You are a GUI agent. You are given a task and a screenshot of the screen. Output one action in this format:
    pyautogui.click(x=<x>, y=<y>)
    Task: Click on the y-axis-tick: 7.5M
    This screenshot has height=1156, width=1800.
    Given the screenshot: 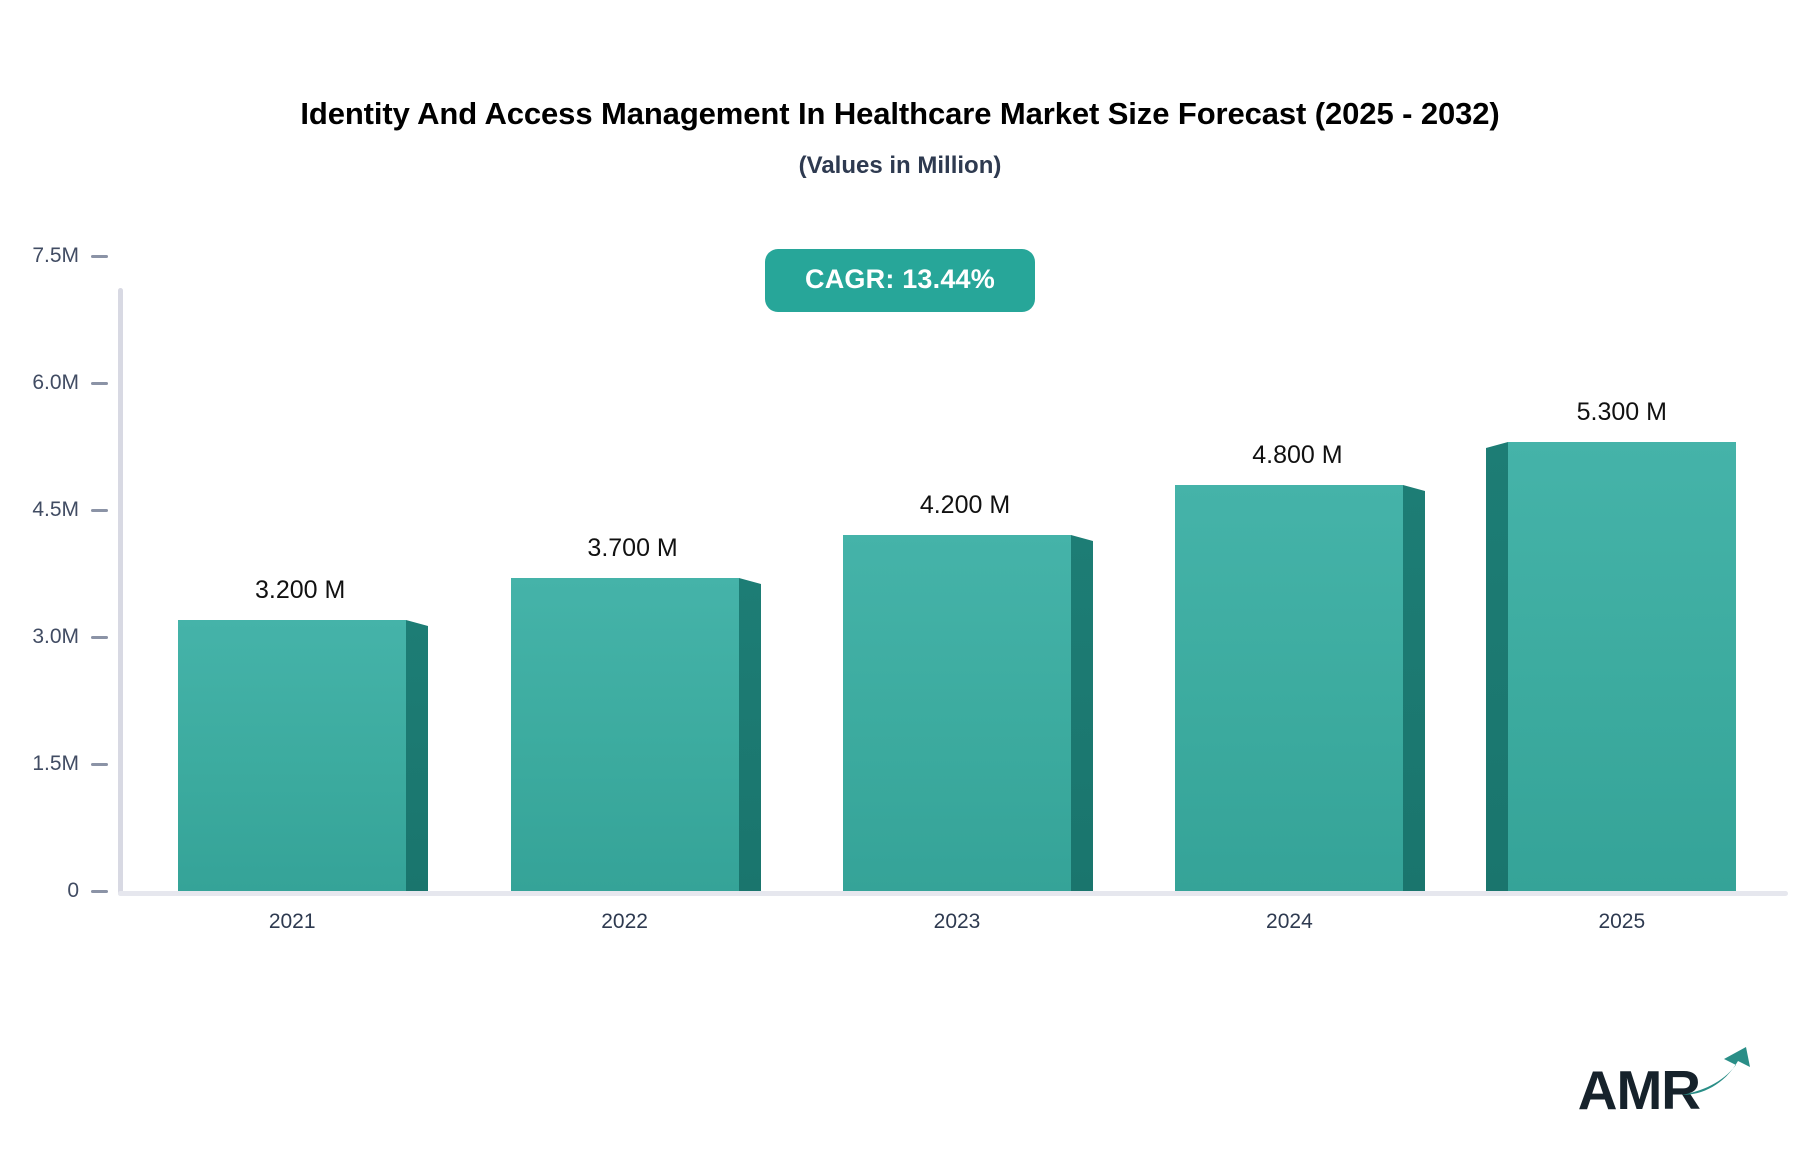 What is the action you would take?
    pyautogui.click(x=59, y=256)
    